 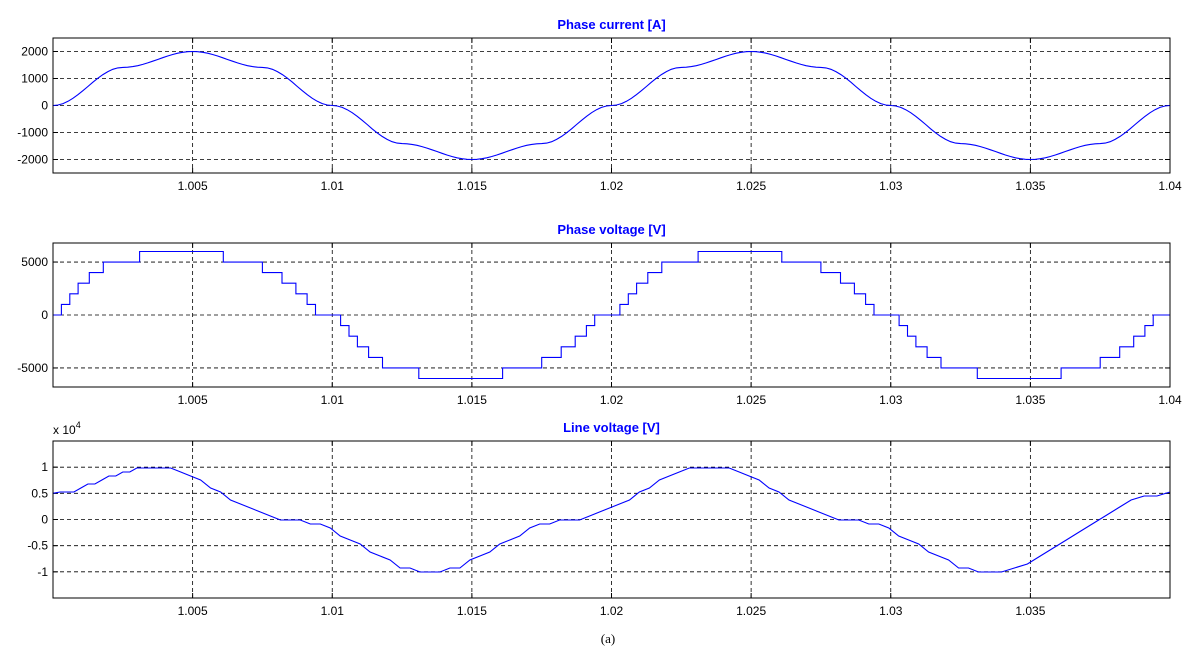 I want to click on phase-current-y-tick-label: 1000, so click(x=34, y=79).